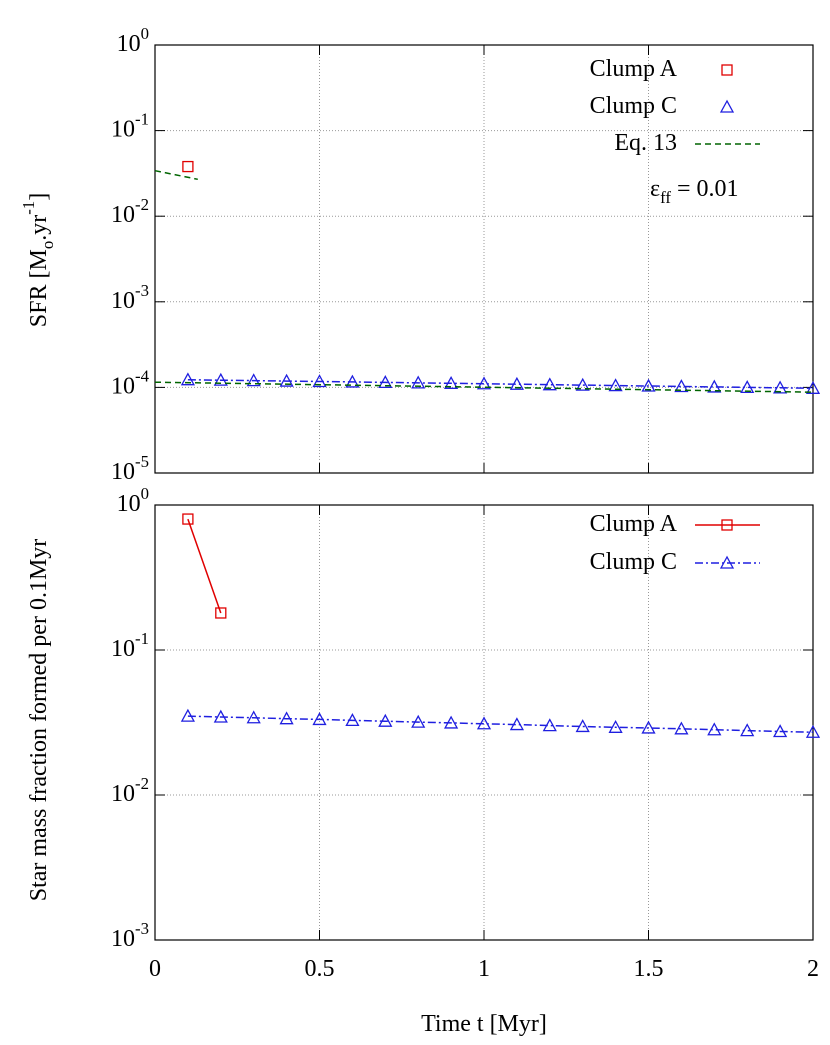 This screenshot has height=1045, width=830. What do you see at coordinates (204, 566) in the screenshot?
I see `series-line` at bounding box center [204, 566].